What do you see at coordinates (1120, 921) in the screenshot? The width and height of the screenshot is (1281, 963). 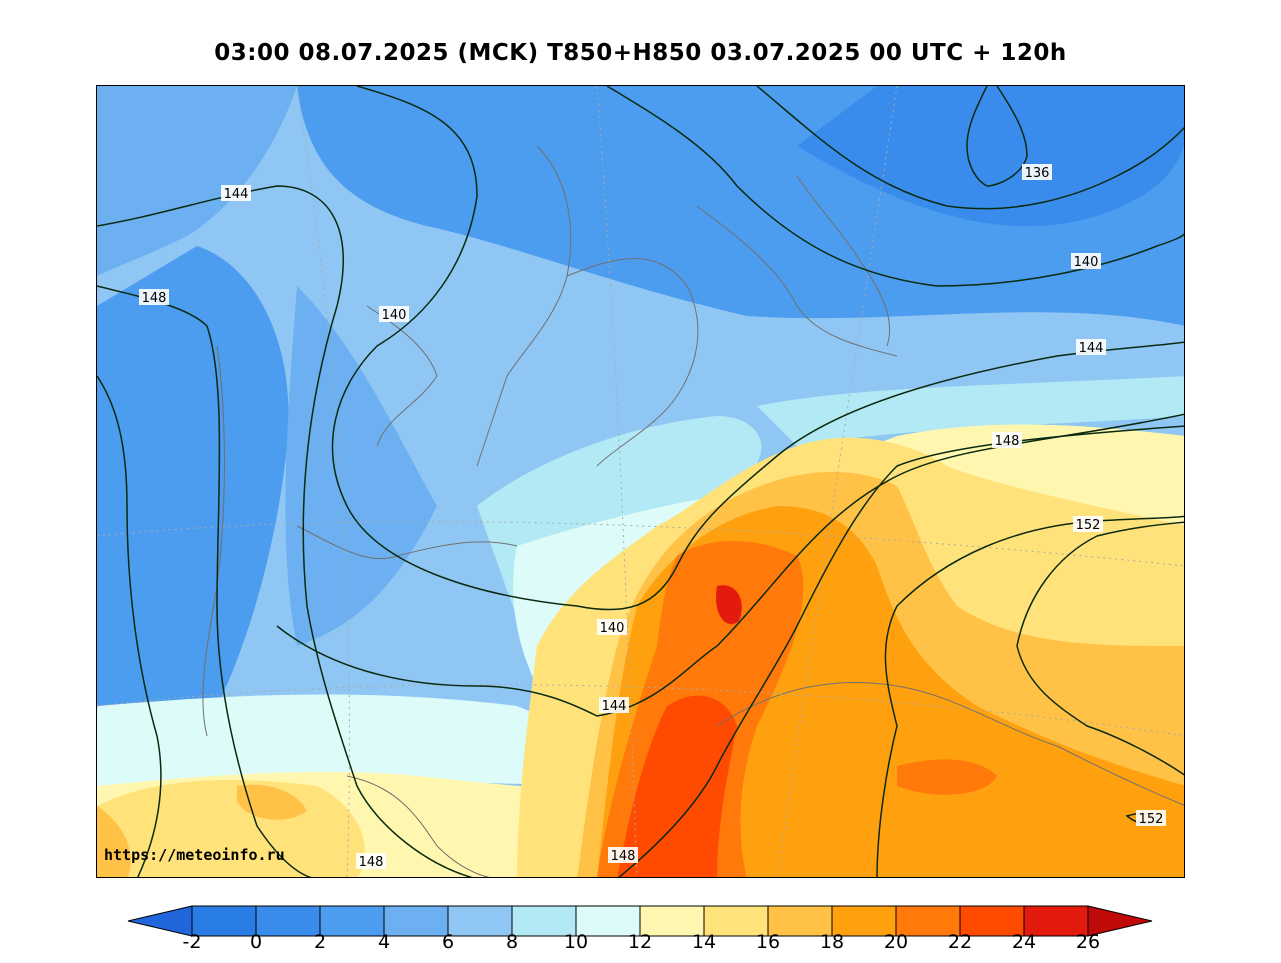 I see `colorbar-over-arrow` at bounding box center [1120, 921].